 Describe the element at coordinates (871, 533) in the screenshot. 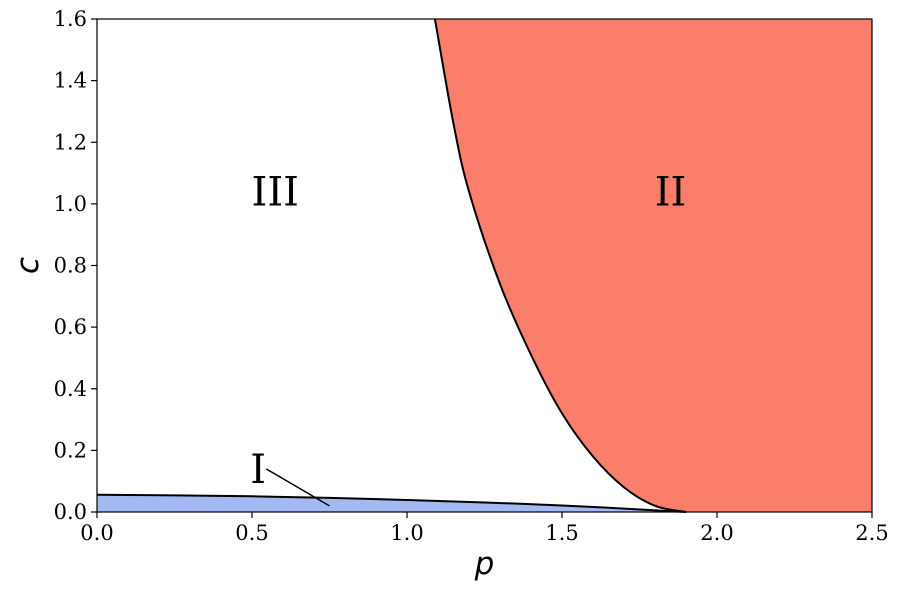

I see `x-tick-label: 2.5` at that location.